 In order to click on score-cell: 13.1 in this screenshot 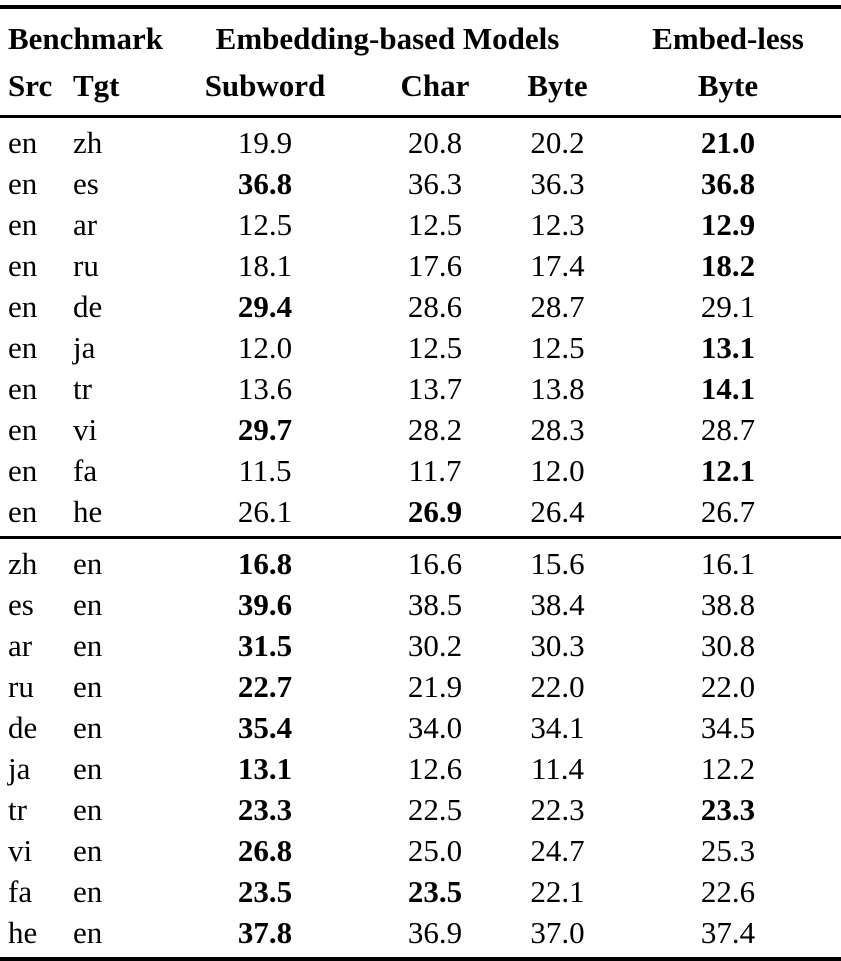, I will do `click(265, 768)`.